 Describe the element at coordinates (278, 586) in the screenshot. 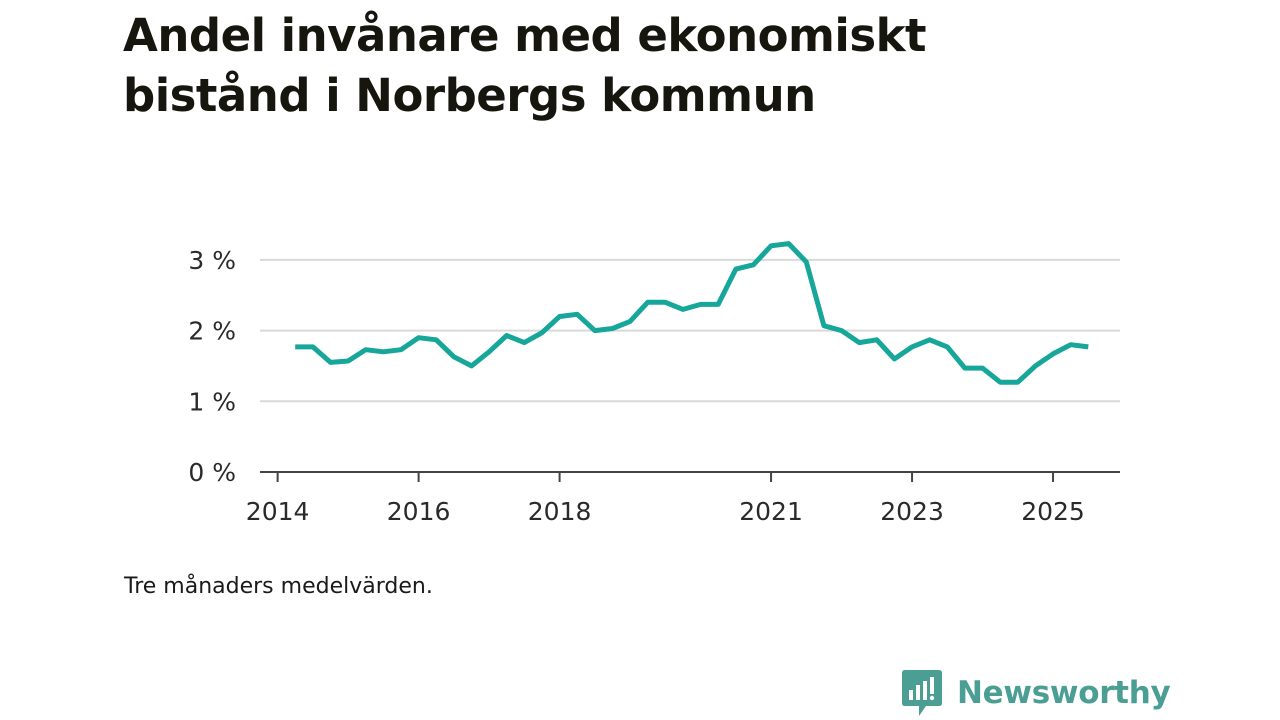

I see `chart-footnote: Tre månaders medelvärden.` at that location.